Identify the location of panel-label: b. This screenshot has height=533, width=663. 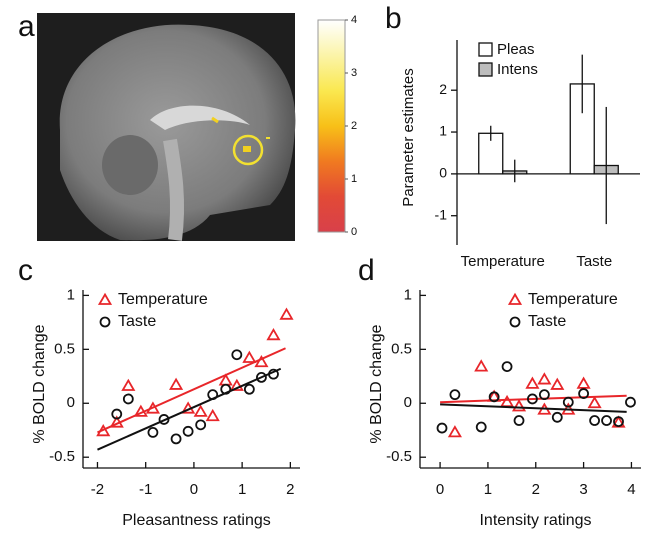
(393, 18).